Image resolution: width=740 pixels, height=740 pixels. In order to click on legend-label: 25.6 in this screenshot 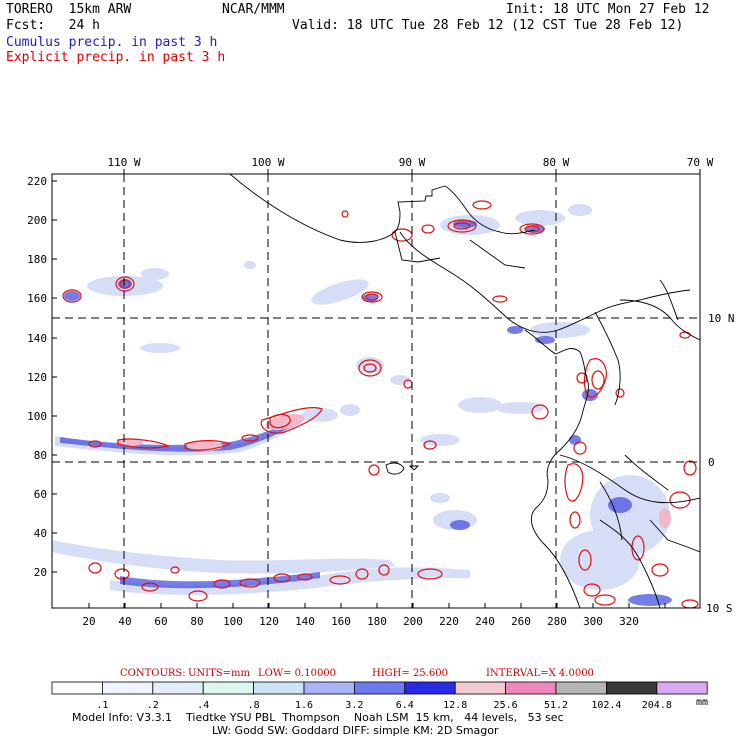, I will do `click(506, 705)`.